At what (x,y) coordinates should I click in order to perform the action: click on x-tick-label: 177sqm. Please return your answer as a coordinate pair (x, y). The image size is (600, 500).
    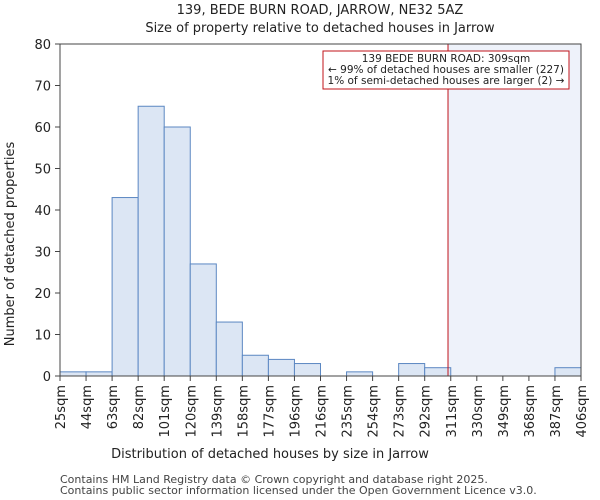
    Looking at the image, I should click on (269, 411).